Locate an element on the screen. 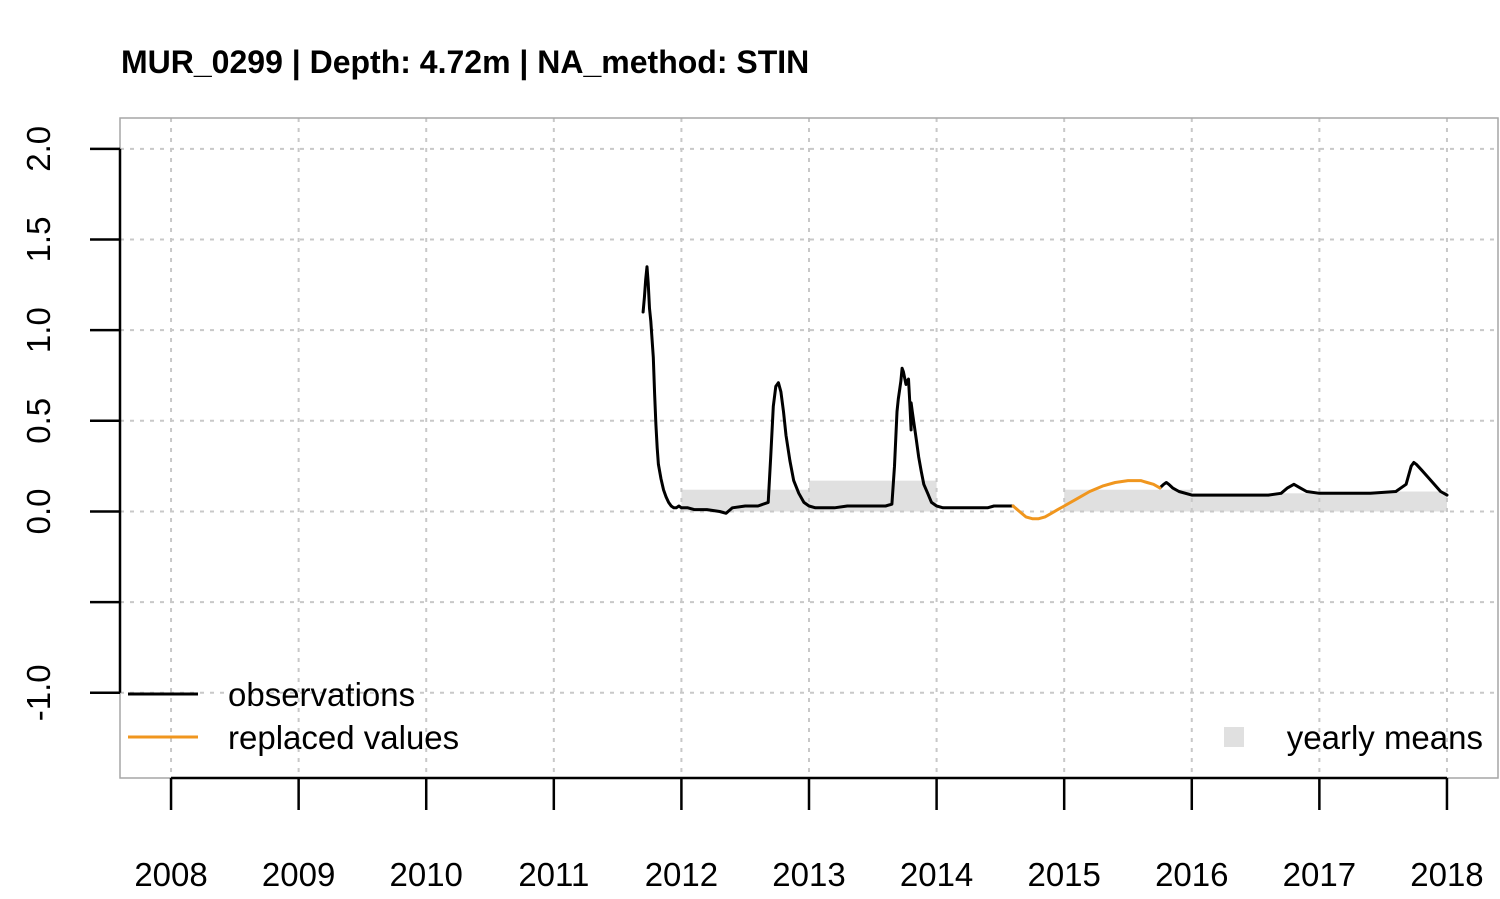 The image size is (1500, 899). x-tick-label: 2012 is located at coordinates (681, 874).